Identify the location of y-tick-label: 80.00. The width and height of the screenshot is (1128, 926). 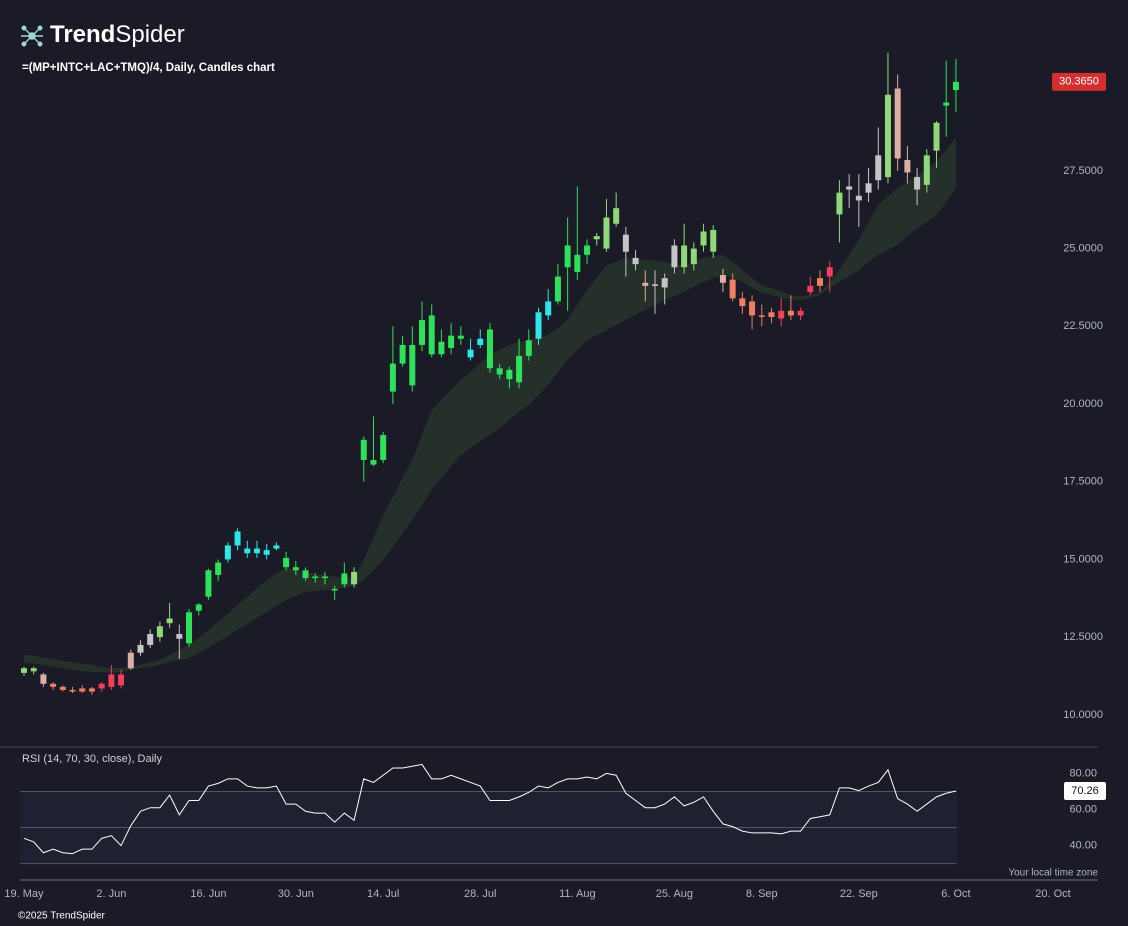
(1083, 773).